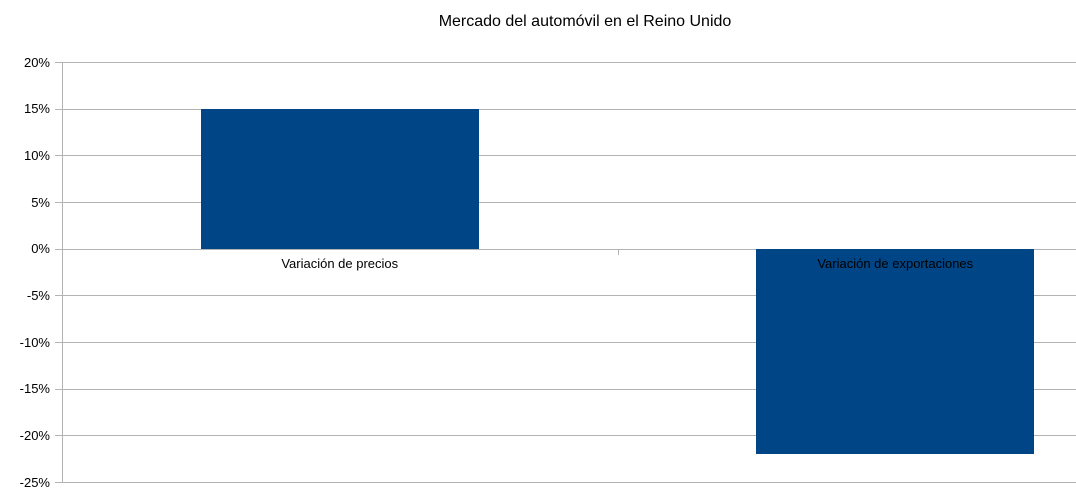  What do you see at coordinates (34, 342) in the screenshot?
I see `y-axis-label: -10%` at bounding box center [34, 342].